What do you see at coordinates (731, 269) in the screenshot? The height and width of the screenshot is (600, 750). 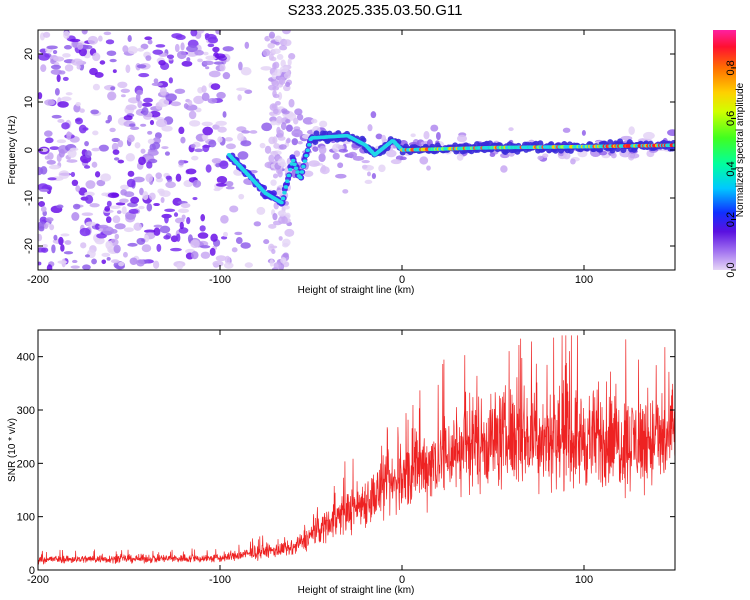 I see `colorbar-tick-label: 0.0` at bounding box center [731, 269].